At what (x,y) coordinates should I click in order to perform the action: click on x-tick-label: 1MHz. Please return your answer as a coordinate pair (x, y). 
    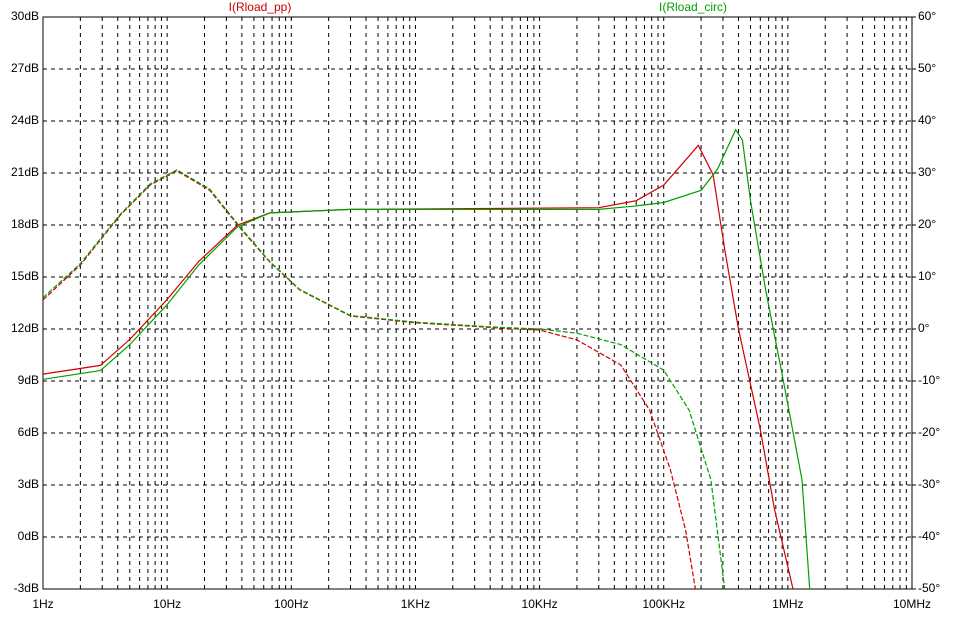
    Looking at the image, I should click on (787, 604).